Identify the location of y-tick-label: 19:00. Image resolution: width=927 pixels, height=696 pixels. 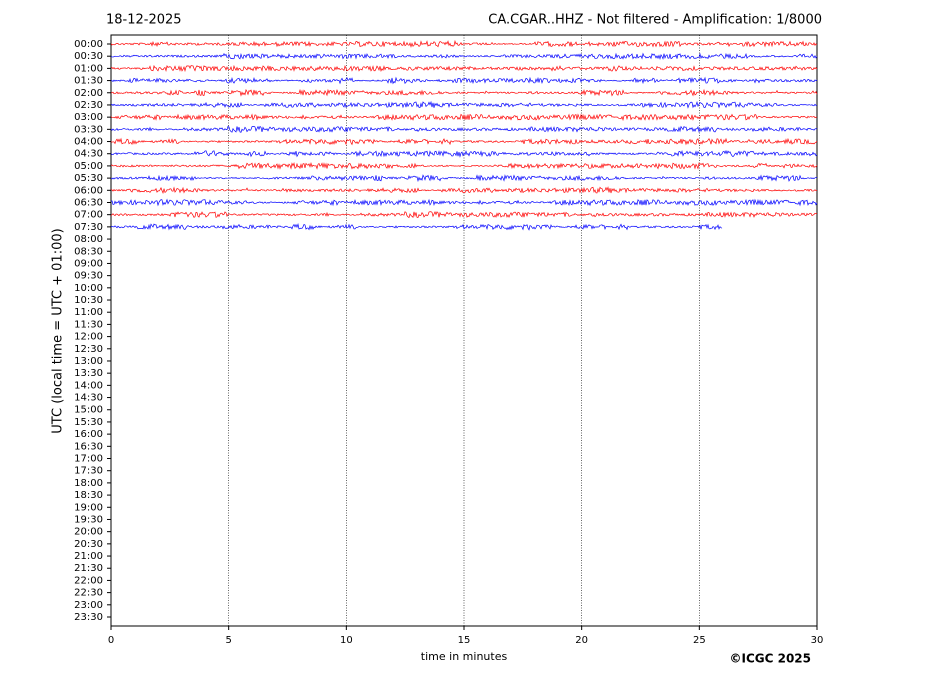
(88, 507).